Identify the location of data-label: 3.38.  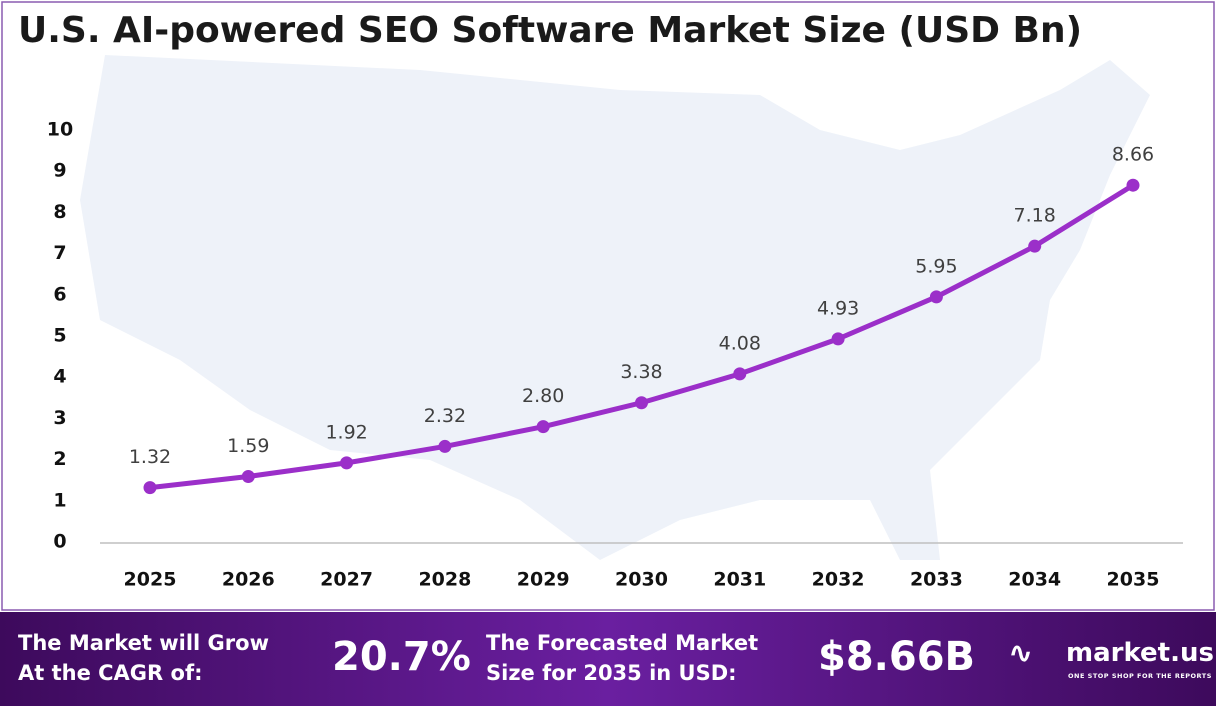
(641, 372).